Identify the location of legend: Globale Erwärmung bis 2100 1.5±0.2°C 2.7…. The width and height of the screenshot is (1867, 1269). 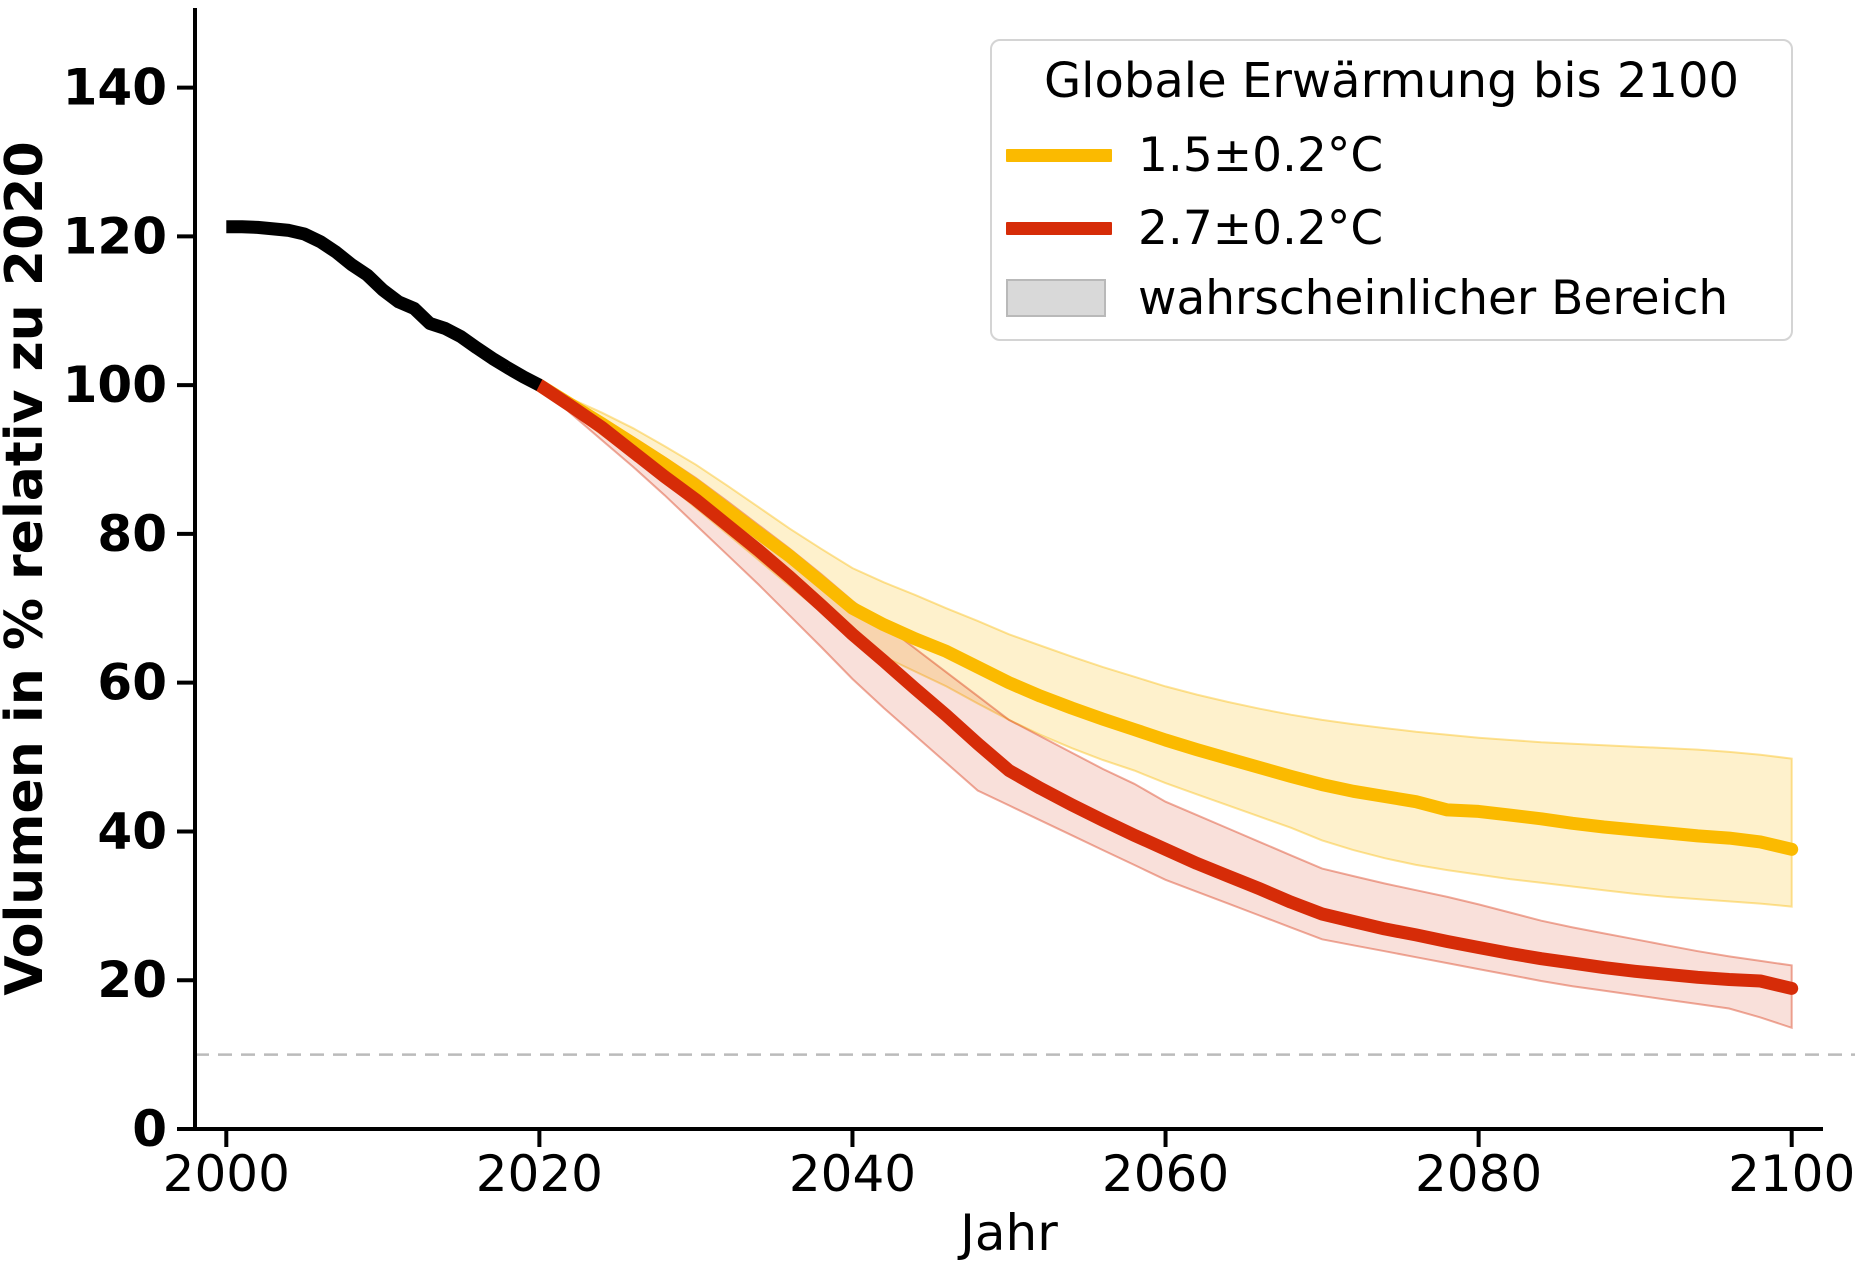
(1391, 190).